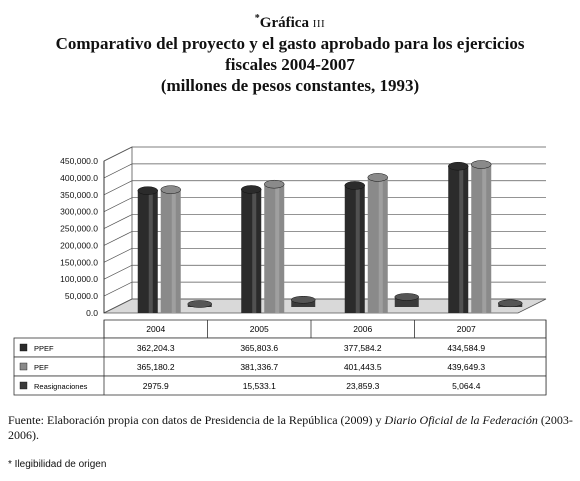 This screenshot has width=580, height=481. Describe the element at coordinates (79, 229) in the screenshot. I see `y-tick-label: 250,000.0` at that location.